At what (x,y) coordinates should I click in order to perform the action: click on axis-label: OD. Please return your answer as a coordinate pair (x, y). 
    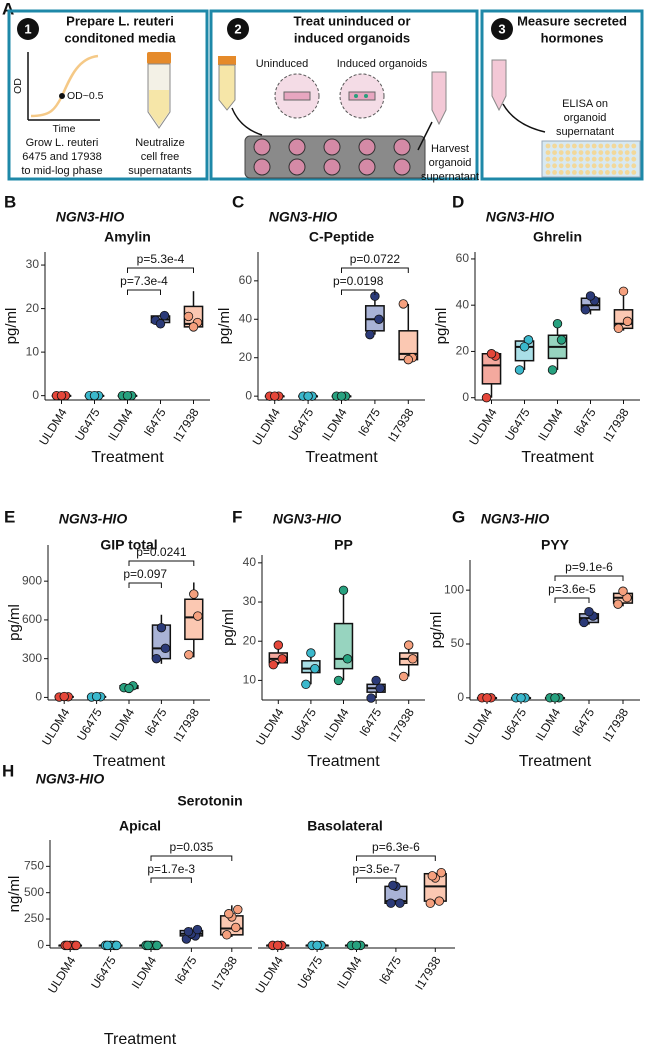
    Looking at the image, I should click on (18, 86).